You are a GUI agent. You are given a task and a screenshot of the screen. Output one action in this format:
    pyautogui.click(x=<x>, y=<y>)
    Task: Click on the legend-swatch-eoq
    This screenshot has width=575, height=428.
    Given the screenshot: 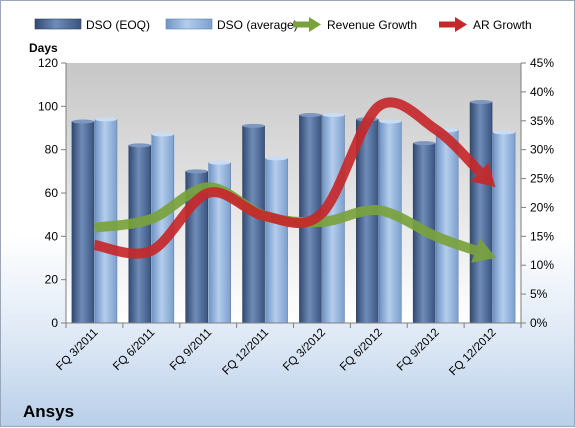 What is the action you would take?
    pyautogui.click(x=58, y=24)
    